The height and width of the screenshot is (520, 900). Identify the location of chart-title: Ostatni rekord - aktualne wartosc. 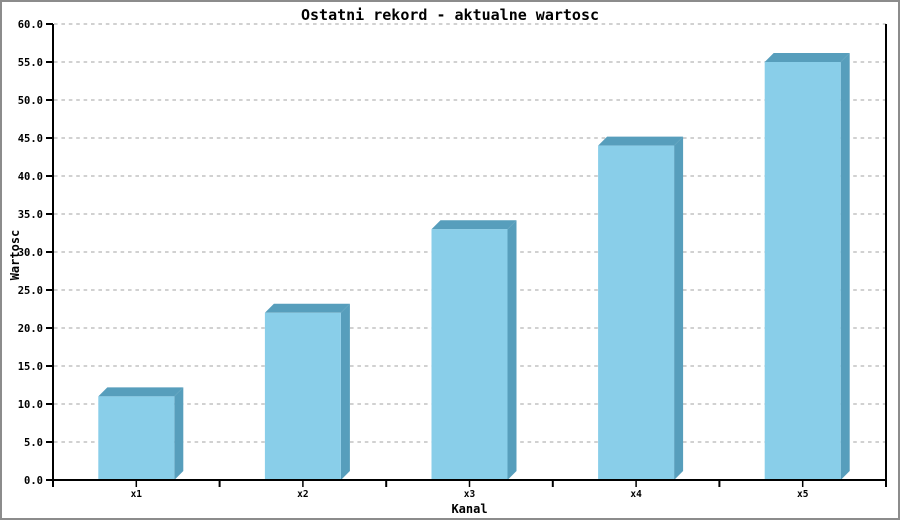
(449, 15).